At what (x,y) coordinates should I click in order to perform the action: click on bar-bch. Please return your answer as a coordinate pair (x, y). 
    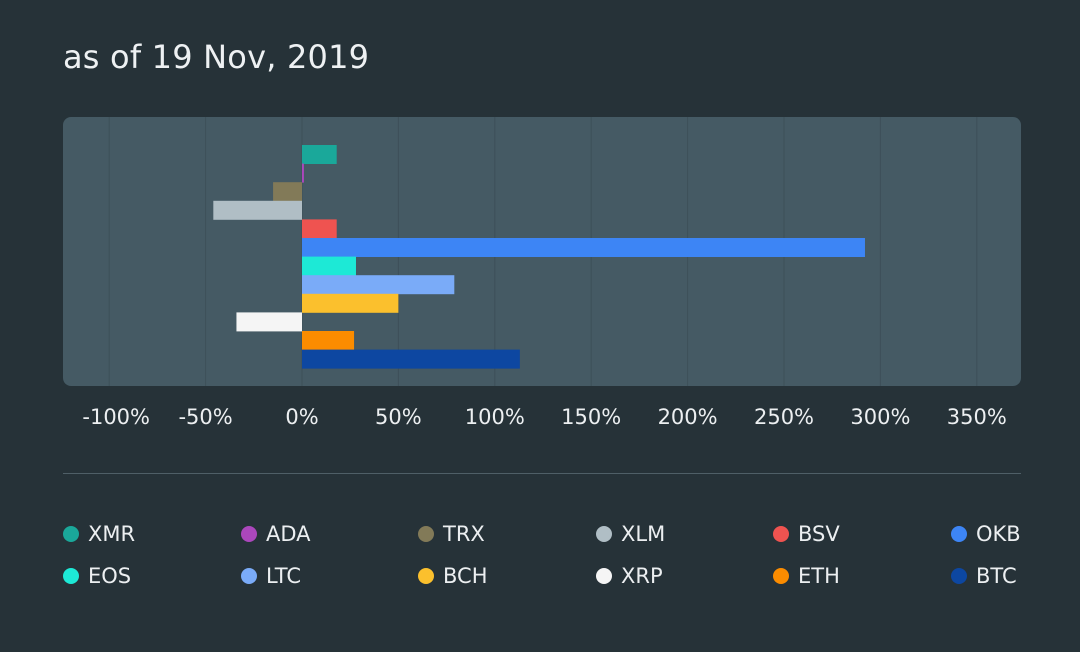
    Looking at the image, I should click on (350, 303).